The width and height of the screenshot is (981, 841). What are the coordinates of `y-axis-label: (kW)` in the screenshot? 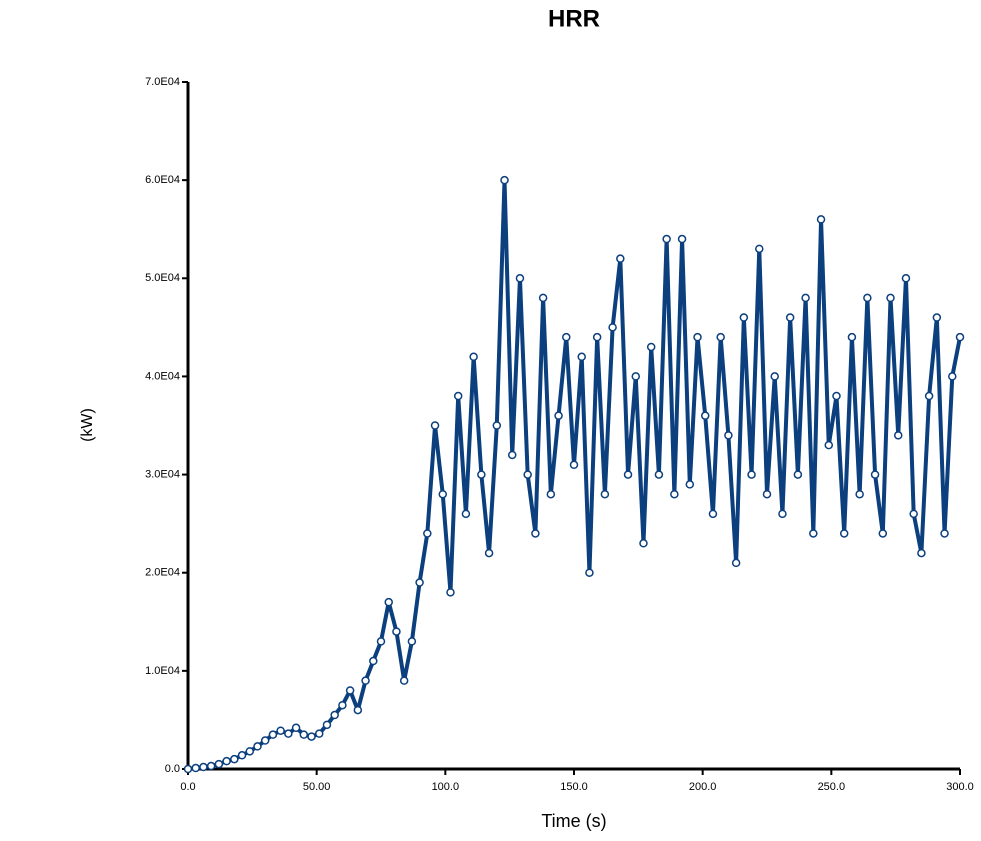 It's located at (87, 425).